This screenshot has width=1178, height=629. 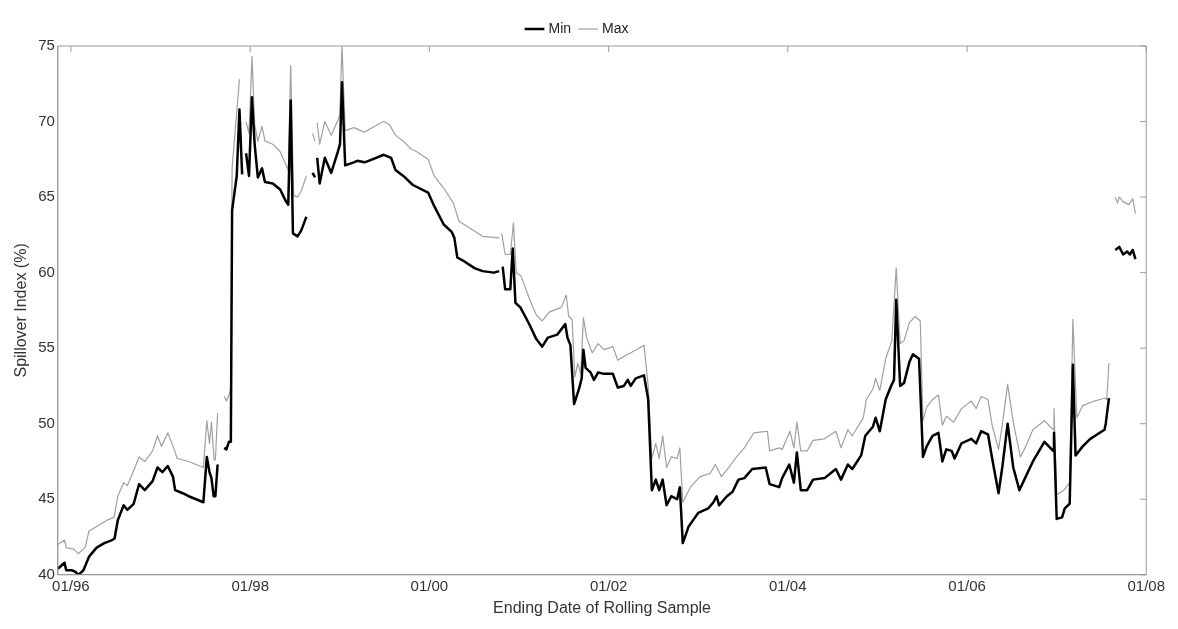 What do you see at coordinates (46, 347) in the screenshot?
I see `y-tick-label: 55` at bounding box center [46, 347].